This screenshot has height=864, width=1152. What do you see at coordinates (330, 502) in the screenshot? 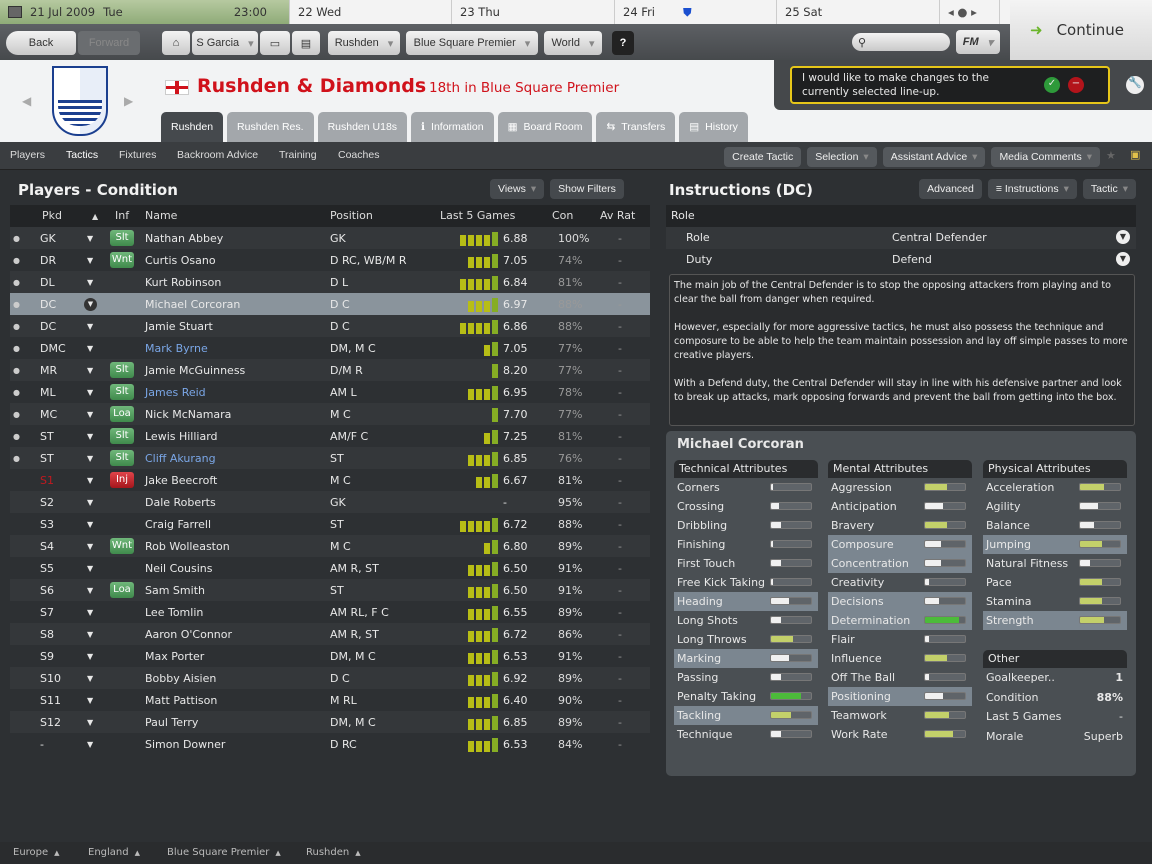
I see `table-row: S2 ▼ Dale Roberts GK - 95% -` at bounding box center [330, 502].